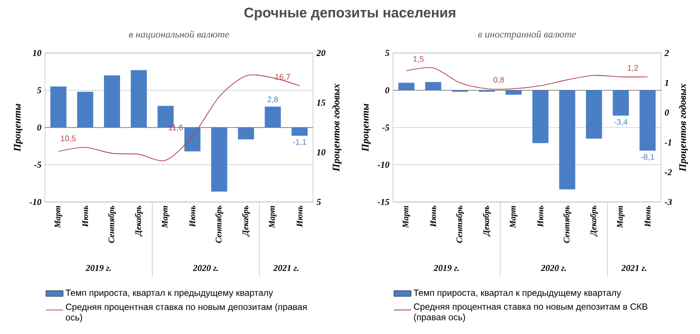 This screenshot has width=700, height=334. What do you see at coordinates (68, 139) in the screenshot?
I see `data-label: 10,5` at bounding box center [68, 139].